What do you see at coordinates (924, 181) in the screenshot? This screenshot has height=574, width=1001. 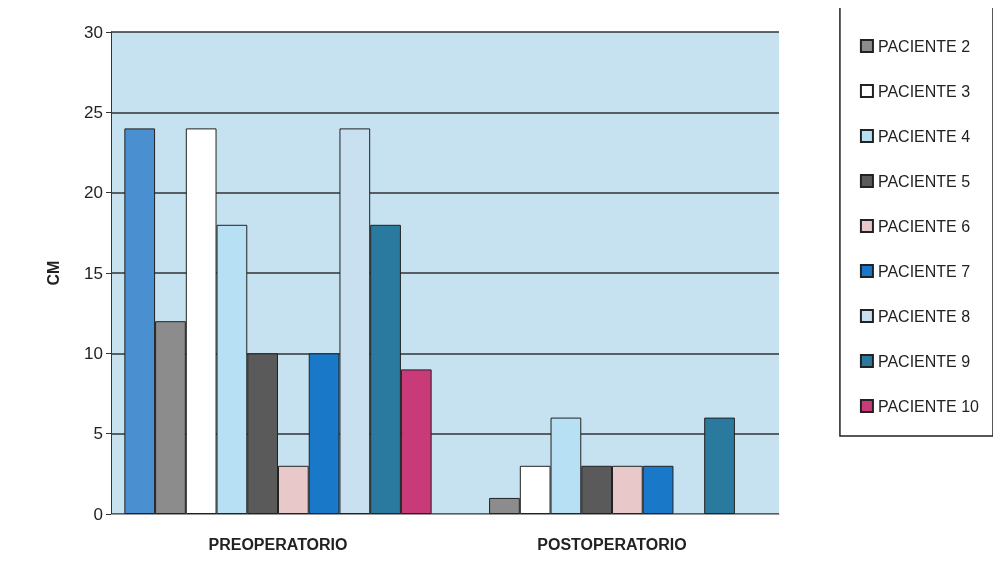 I see `legend-label: PACIENTE 5` at bounding box center [924, 181].